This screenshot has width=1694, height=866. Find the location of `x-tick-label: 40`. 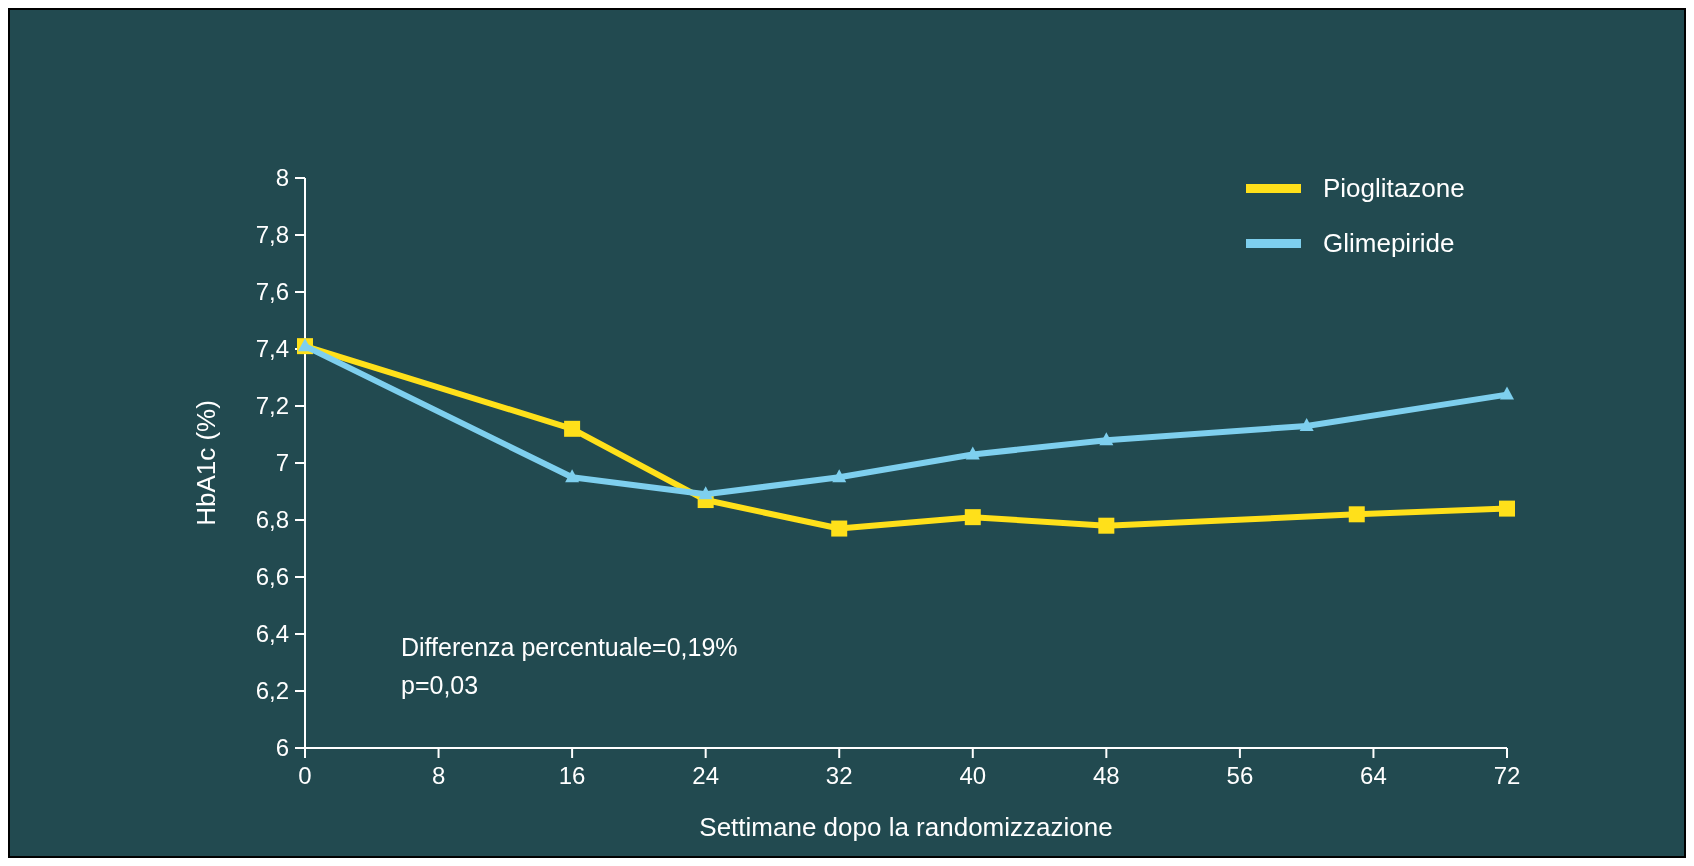

x-tick-label: 40 is located at coordinates (973, 775).